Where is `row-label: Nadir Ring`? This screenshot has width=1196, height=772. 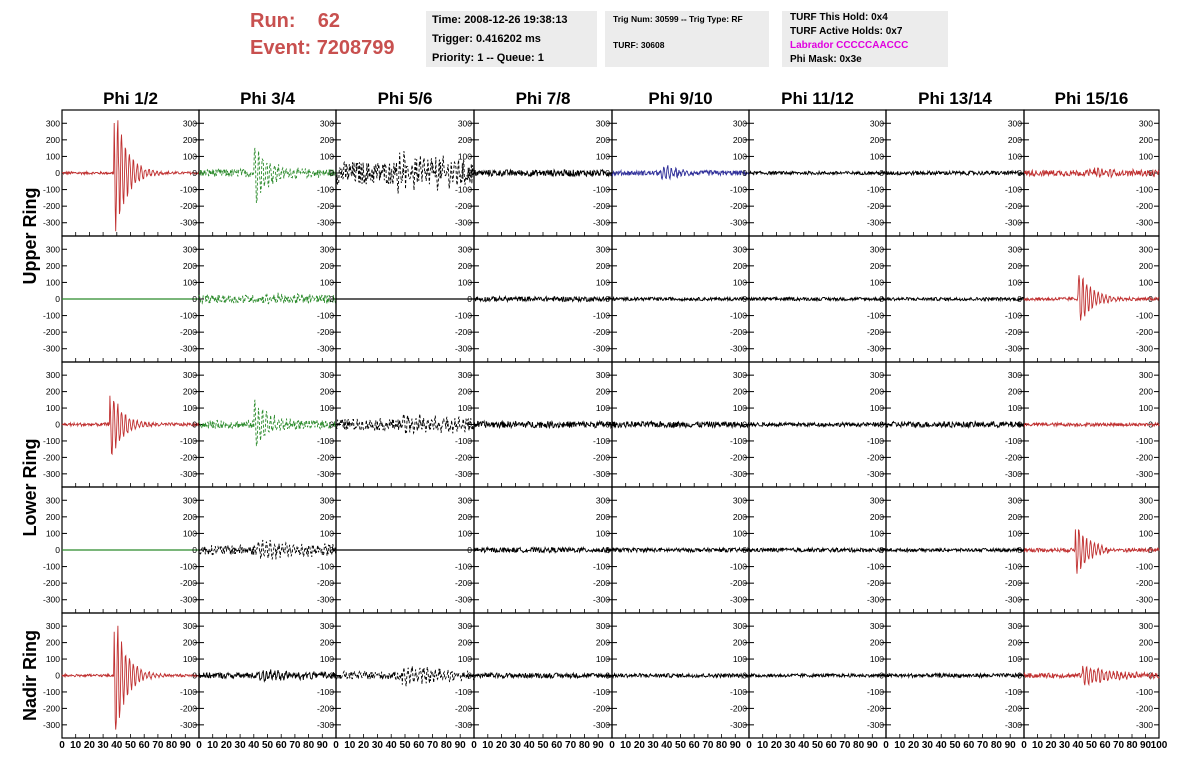 row-label: Nadir Ring is located at coordinates (30, 675).